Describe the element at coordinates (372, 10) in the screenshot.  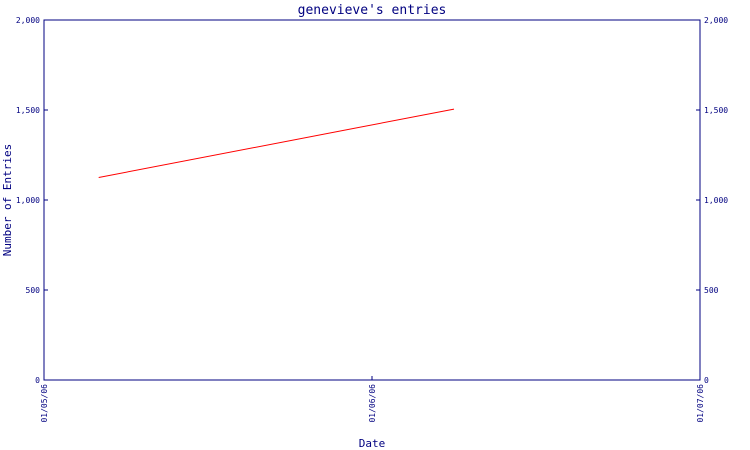
I see `chart-title: genevieve's entries` at that location.